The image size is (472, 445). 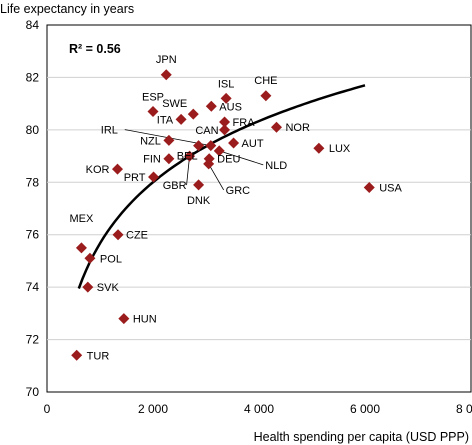 I want to click on data-point-esp, so click(x=153, y=112).